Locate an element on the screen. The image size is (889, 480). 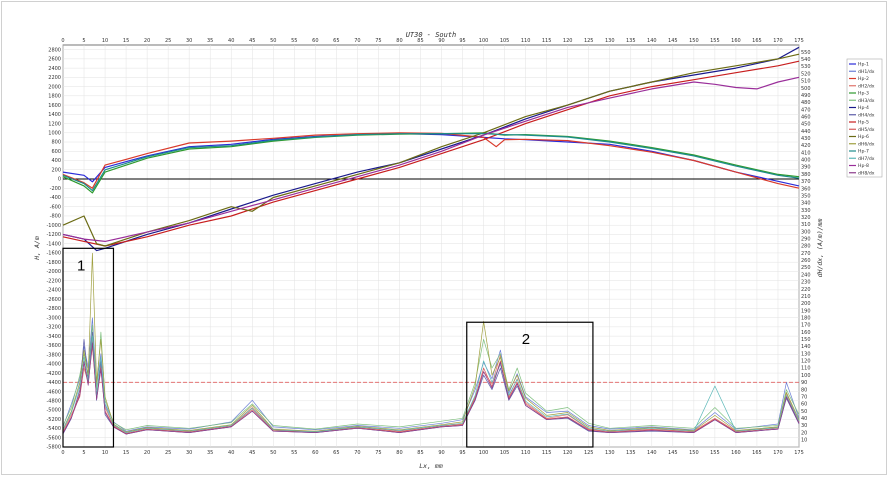
y-left-tick-label: -2800 is located at coordinates (53, 309).